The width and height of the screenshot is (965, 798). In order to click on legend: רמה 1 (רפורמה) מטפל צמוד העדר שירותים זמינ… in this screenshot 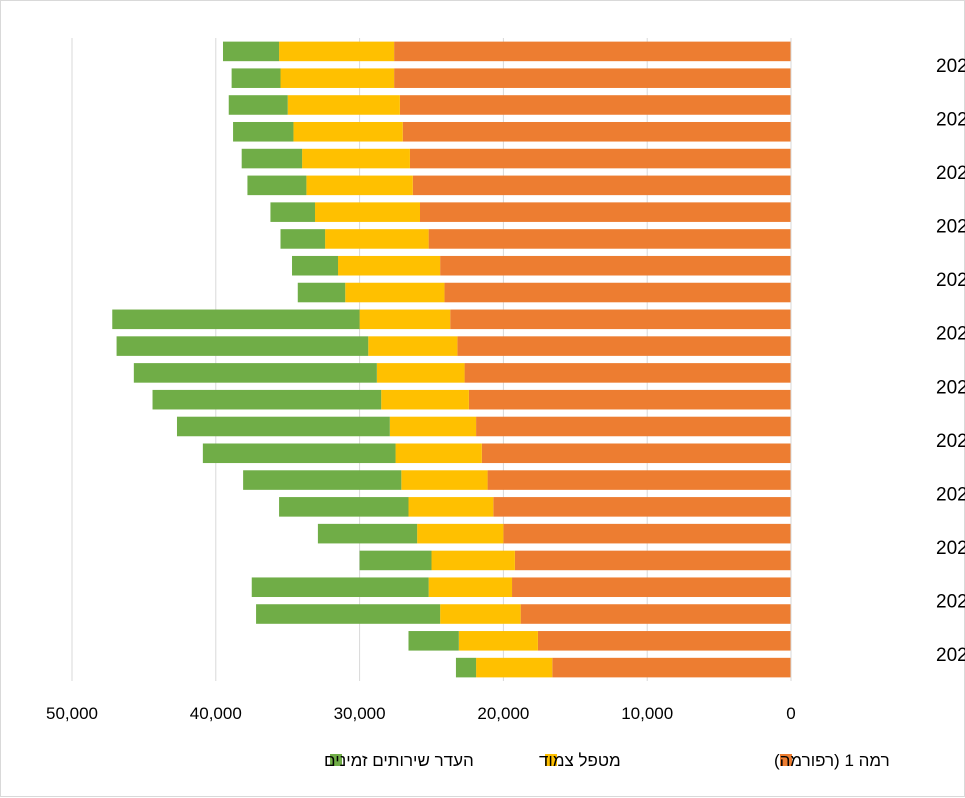, I will do `click(607, 760)`.